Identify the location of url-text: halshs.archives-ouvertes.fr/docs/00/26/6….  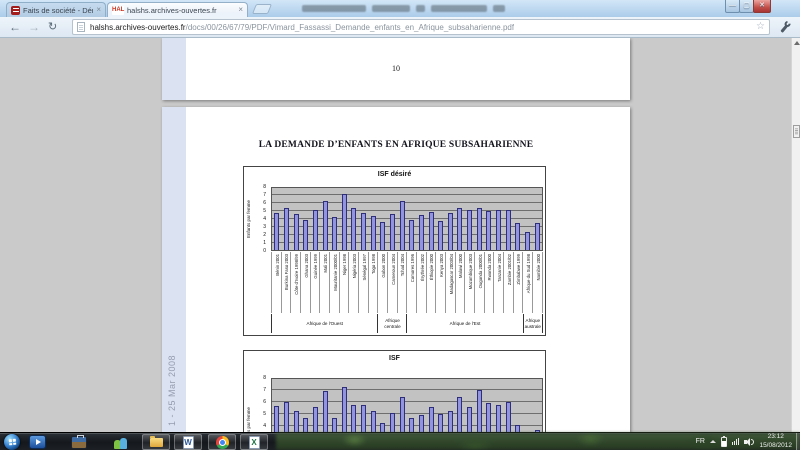
(302, 27).